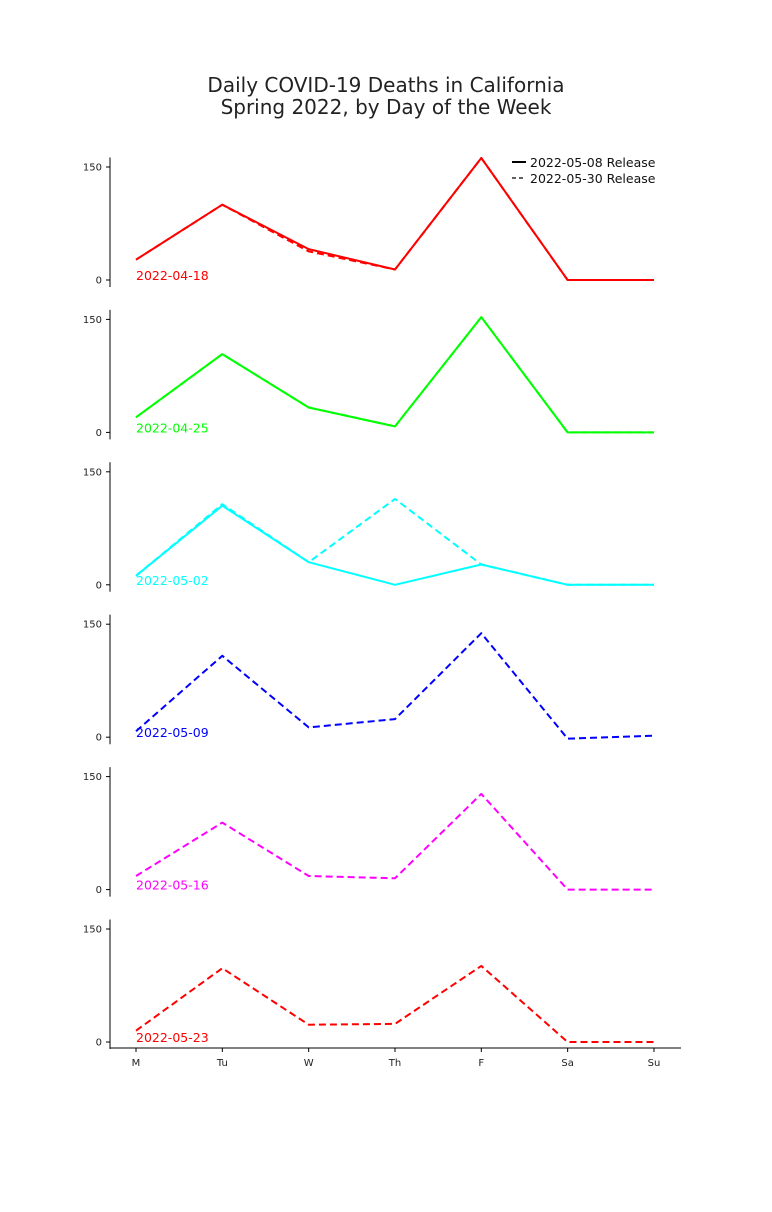  What do you see at coordinates (172, 1037) in the screenshot?
I see `week-label: 2022-05-23` at bounding box center [172, 1037].